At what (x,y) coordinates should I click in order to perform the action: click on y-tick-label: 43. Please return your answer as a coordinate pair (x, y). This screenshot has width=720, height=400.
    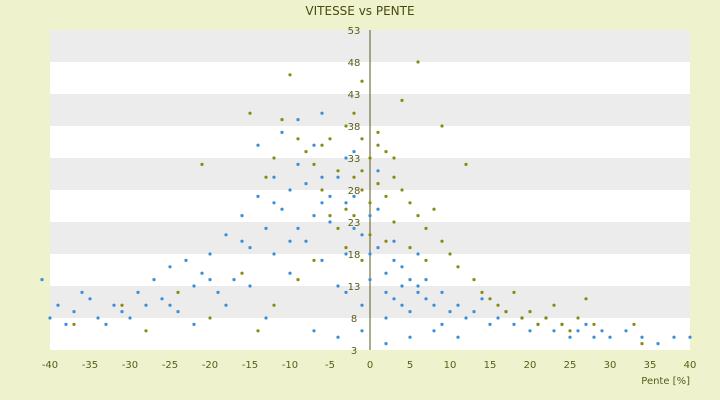
    Looking at the image, I should click on (354, 95).